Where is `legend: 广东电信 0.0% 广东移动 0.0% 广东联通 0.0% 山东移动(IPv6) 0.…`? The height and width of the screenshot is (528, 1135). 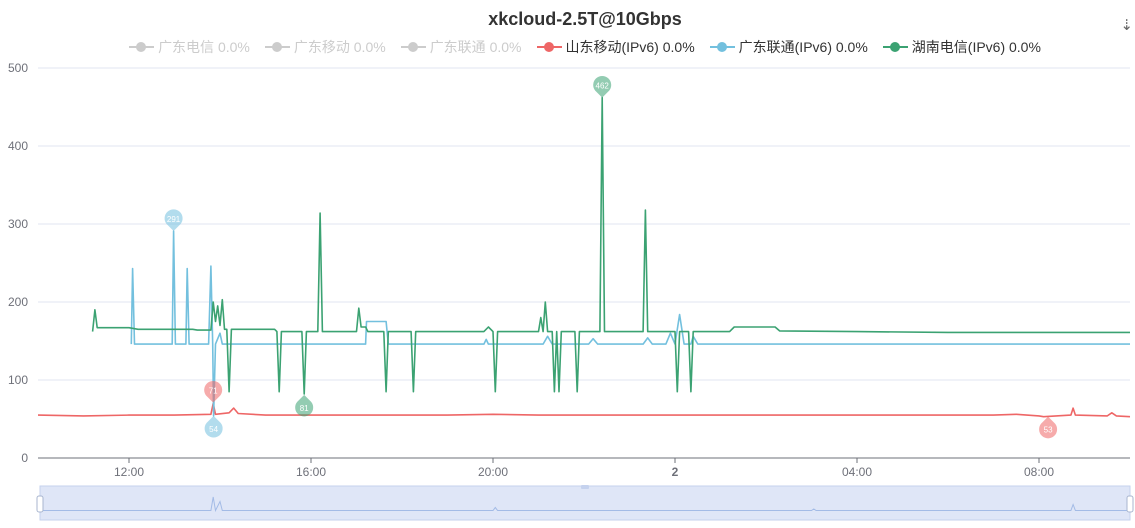
legend: 广东电信 0.0% 广东移动 0.0% 广东联通 0.0% 山东移动(IPv6) 0.… is located at coordinates (567, 47).